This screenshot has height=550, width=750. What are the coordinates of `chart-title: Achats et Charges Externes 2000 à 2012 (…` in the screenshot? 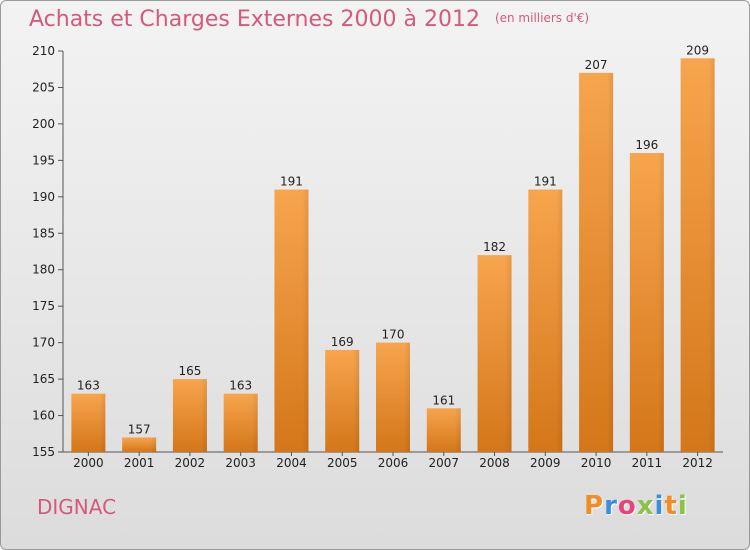 It's located at (309, 19).